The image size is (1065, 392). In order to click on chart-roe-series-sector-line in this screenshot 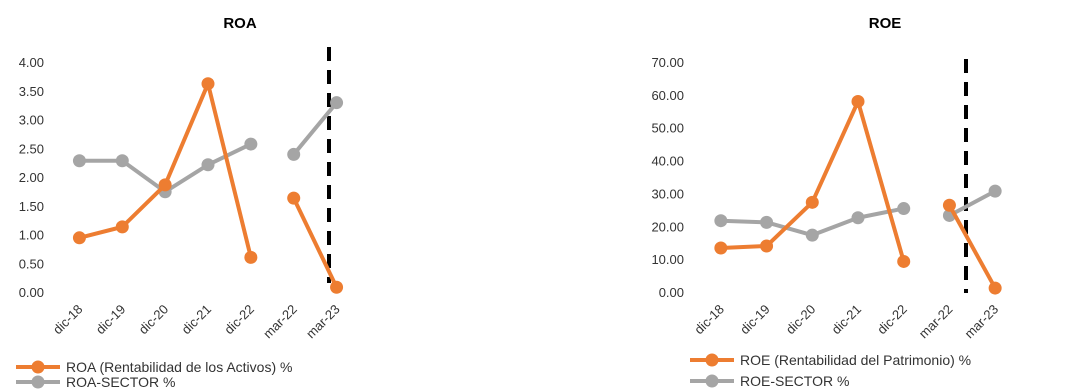, I will do `click(972, 203)`.